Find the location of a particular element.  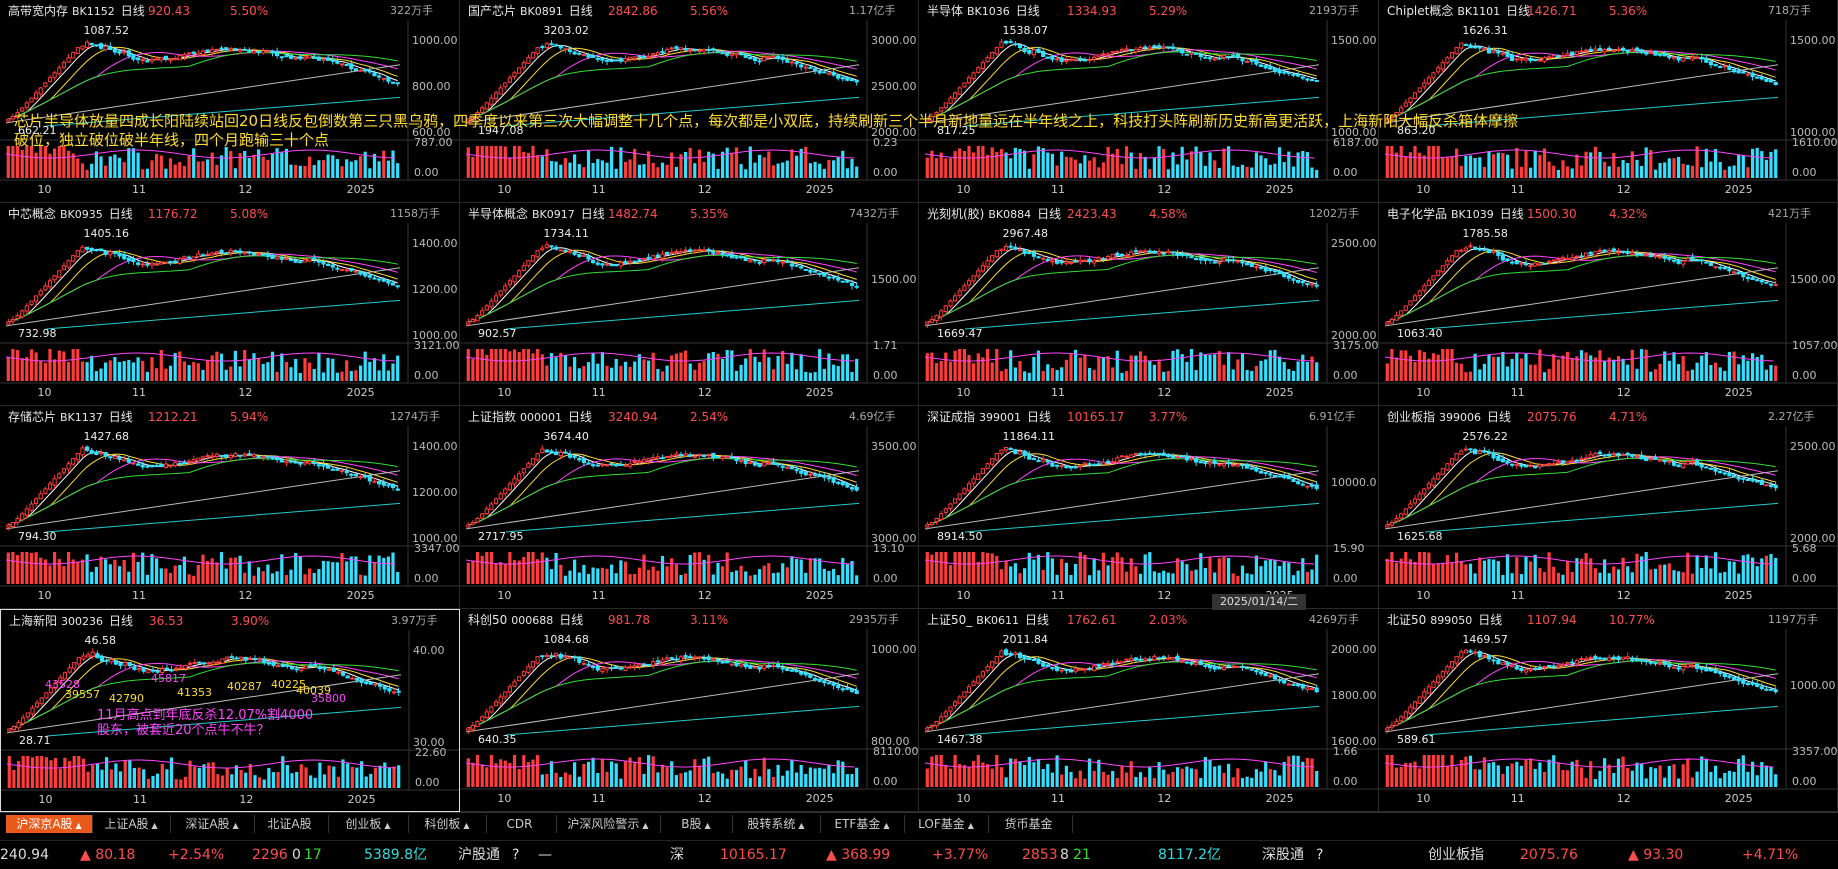

tab-12: 货币基金 is located at coordinates (1030, 824).